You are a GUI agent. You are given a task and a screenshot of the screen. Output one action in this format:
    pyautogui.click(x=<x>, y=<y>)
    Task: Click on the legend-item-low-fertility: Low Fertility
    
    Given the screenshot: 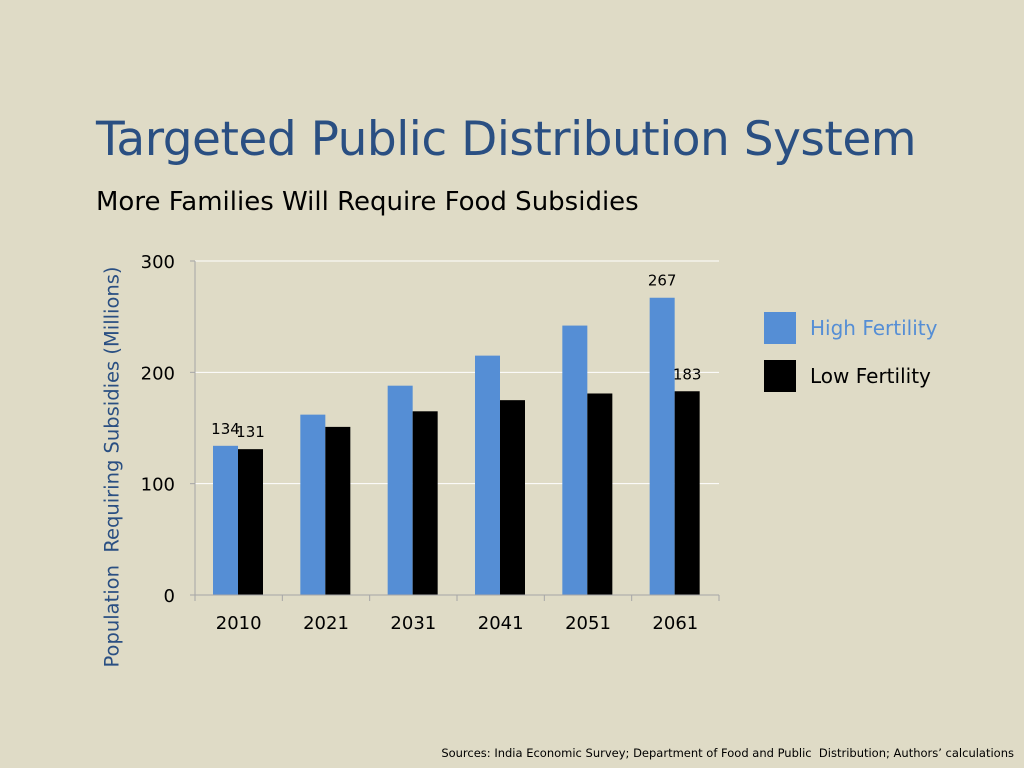 What is the action you would take?
    pyautogui.click(x=850, y=376)
    